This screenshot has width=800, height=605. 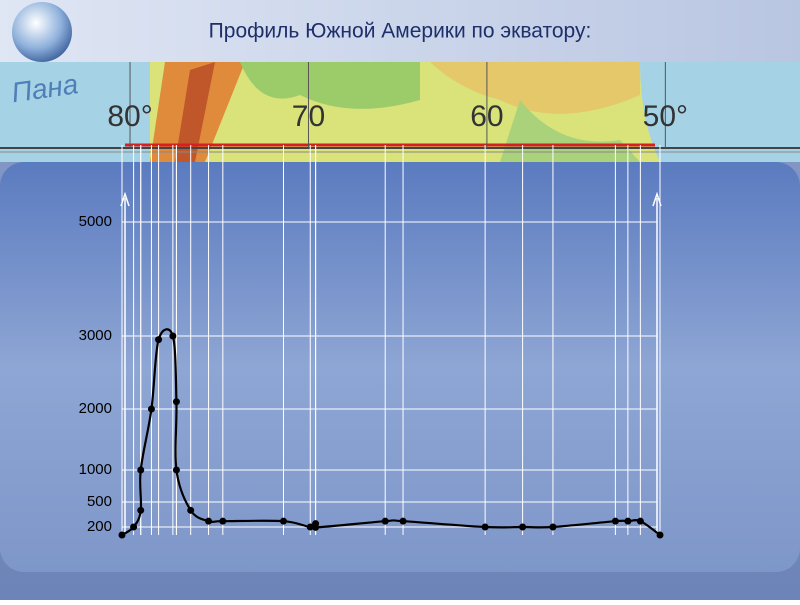 What do you see at coordinates (665, 116) in the screenshot?
I see `x-tick-label: 50°` at bounding box center [665, 116].